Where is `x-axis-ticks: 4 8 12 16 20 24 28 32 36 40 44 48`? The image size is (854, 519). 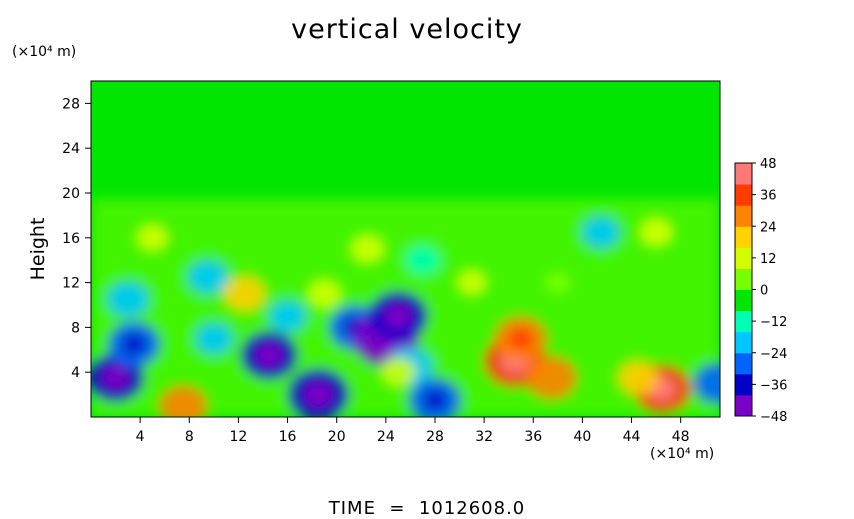
x-axis-ticks: 4 8 12 16 20 24 28 32 36 40 44 48 is located at coordinates (413, 431).